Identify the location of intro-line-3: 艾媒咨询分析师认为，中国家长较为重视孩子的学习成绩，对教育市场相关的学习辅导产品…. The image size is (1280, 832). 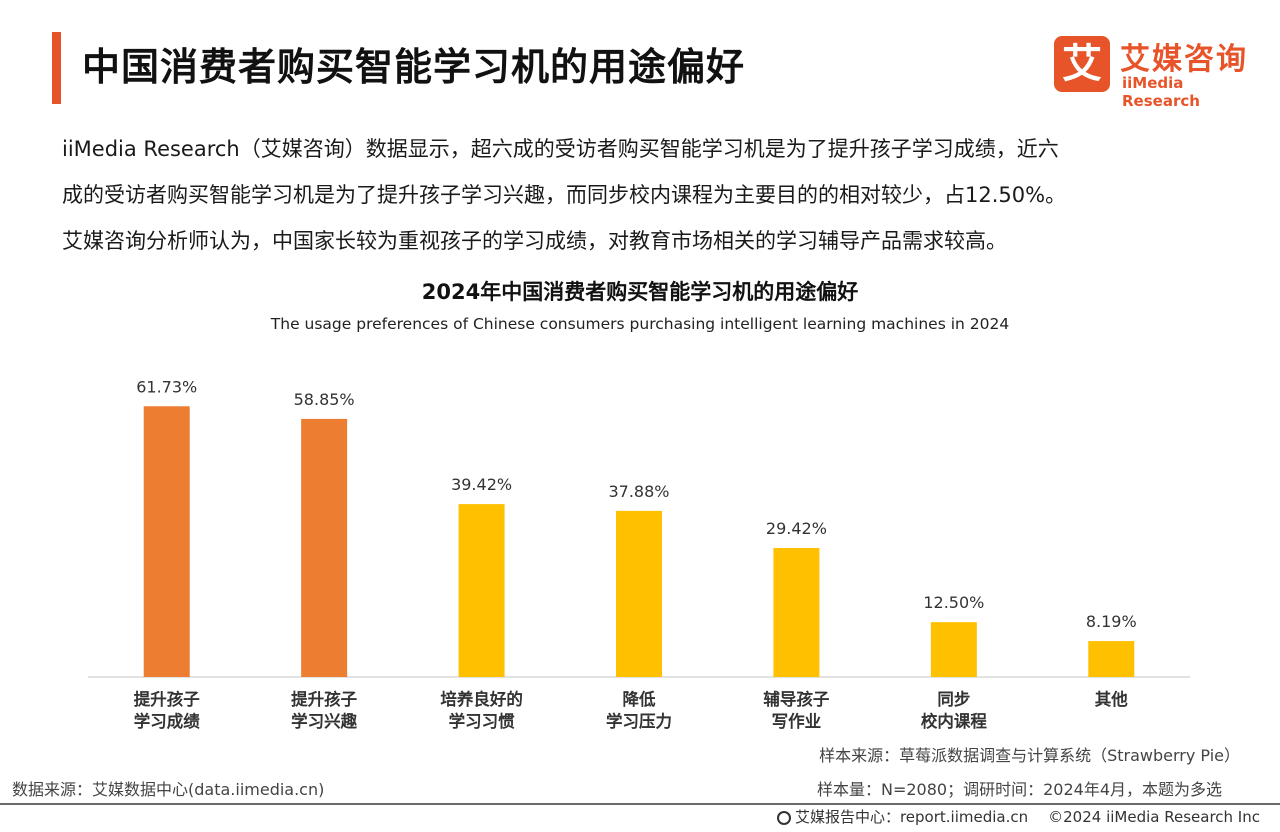
(534, 241).